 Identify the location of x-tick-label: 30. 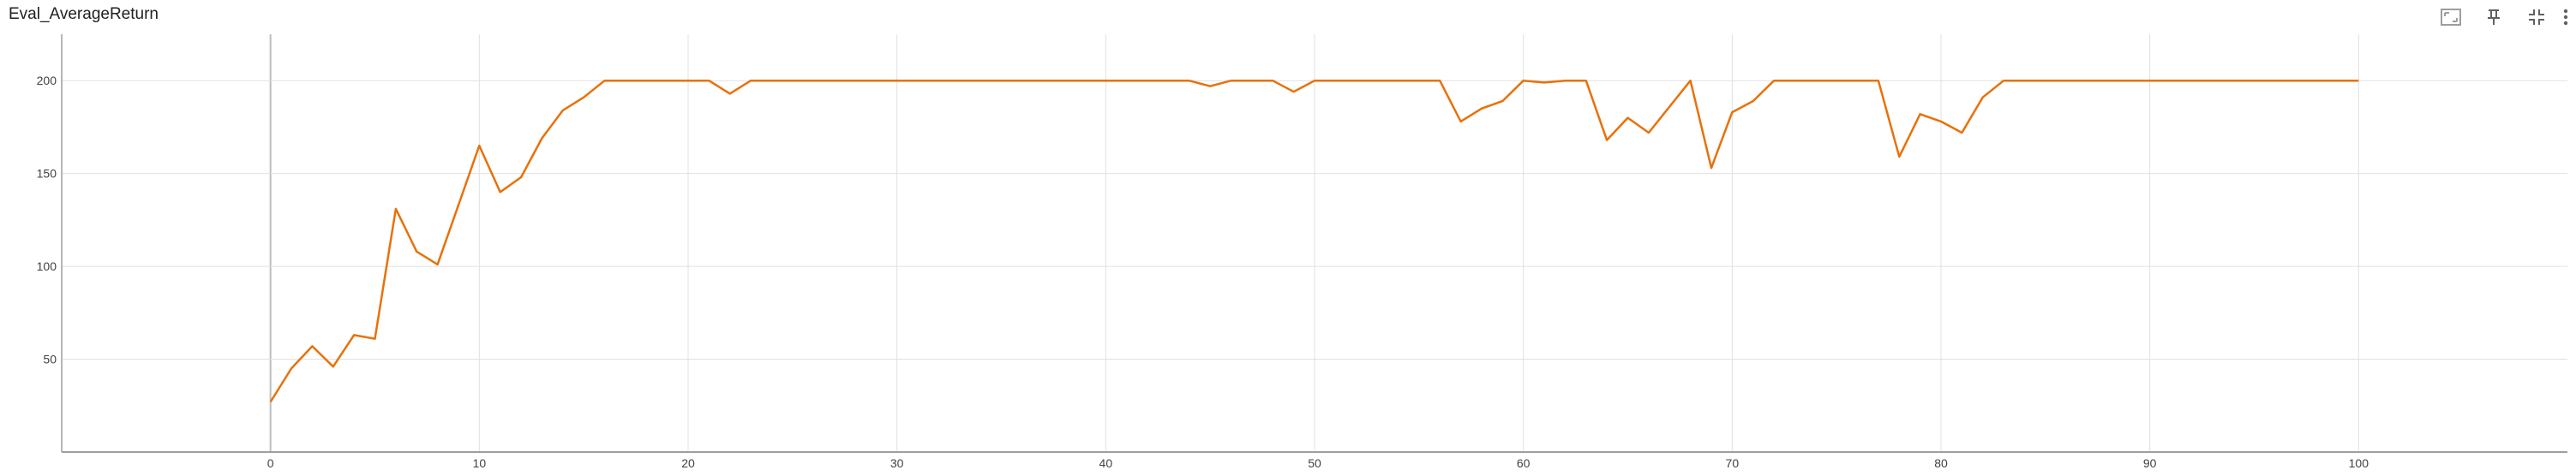
(897, 463).